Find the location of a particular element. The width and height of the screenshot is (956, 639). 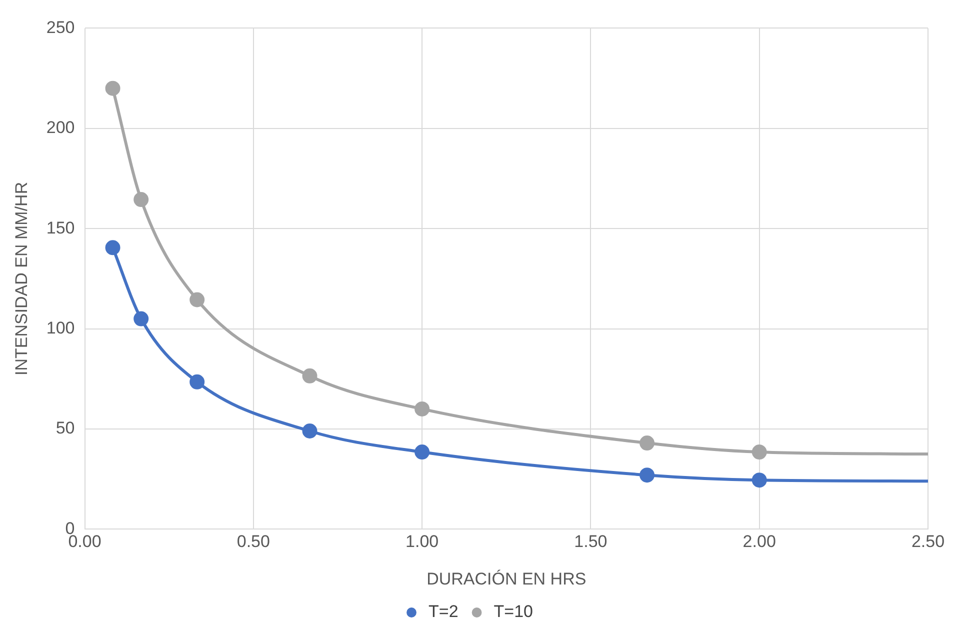

x-tick-label: 1.00 is located at coordinates (422, 542).